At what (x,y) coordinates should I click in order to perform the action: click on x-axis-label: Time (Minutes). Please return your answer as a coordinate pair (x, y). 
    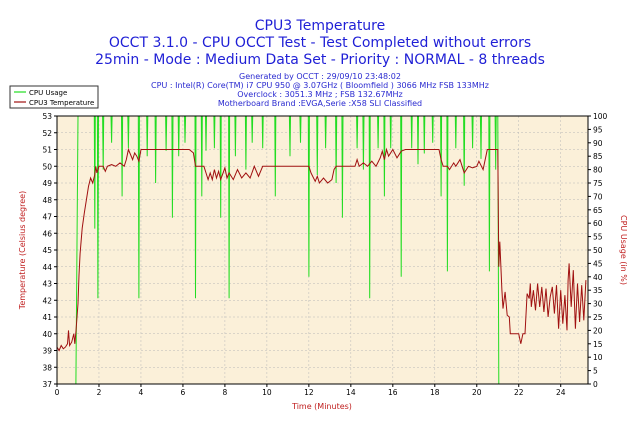
    Looking at the image, I should click on (321, 406).